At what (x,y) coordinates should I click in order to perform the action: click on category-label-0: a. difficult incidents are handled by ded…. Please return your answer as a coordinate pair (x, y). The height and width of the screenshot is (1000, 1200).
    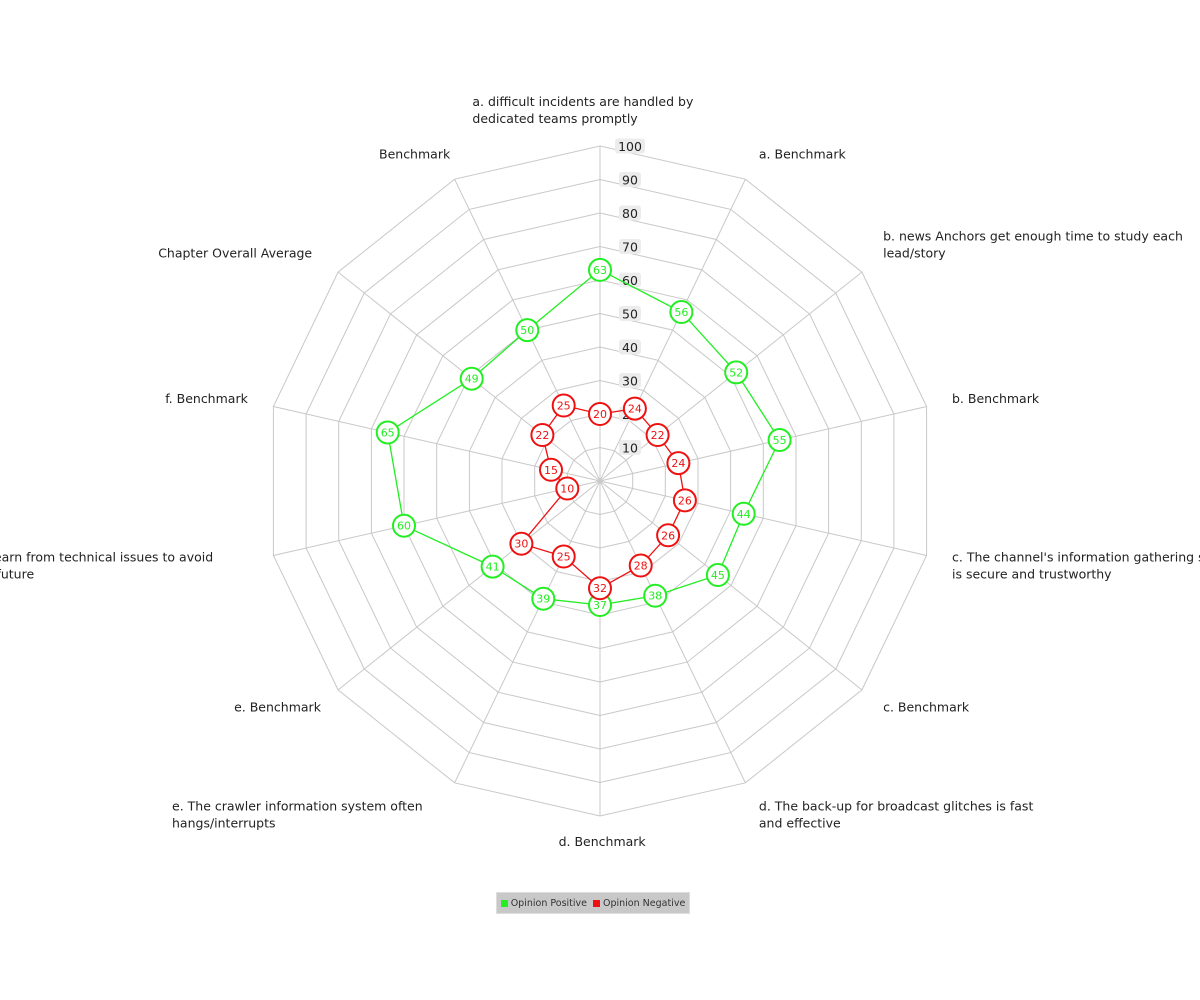
    Looking at the image, I should click on (583, 110).